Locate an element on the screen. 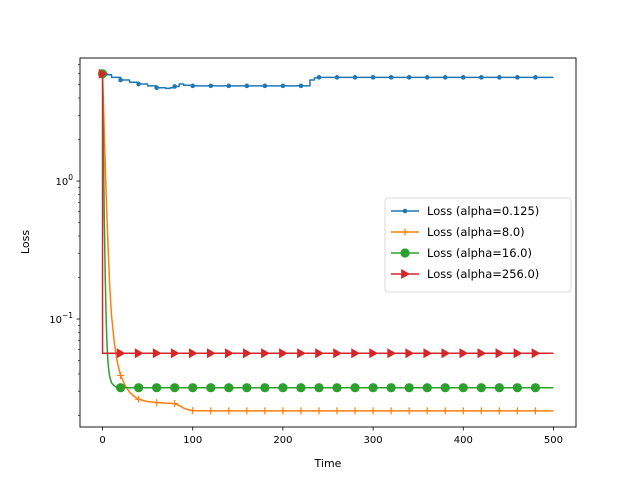 This screenshot has height=484, width=640. x-axis-label: Time is located at coordinates (328, 463).